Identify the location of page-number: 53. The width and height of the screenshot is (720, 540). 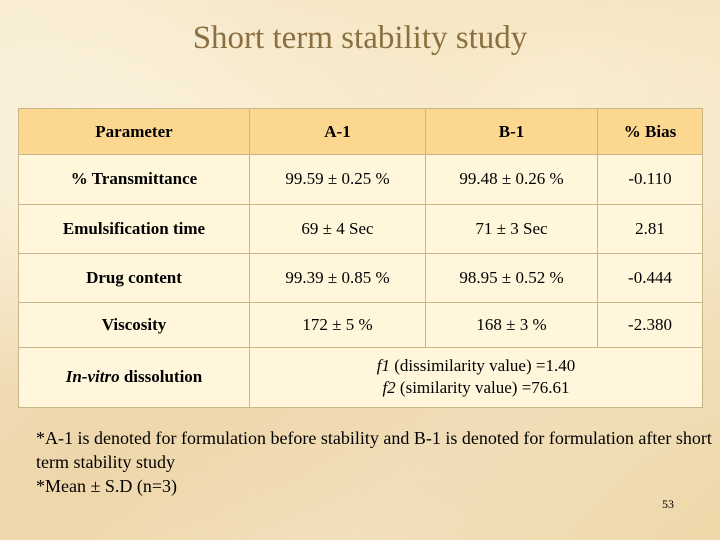
(668, 504).